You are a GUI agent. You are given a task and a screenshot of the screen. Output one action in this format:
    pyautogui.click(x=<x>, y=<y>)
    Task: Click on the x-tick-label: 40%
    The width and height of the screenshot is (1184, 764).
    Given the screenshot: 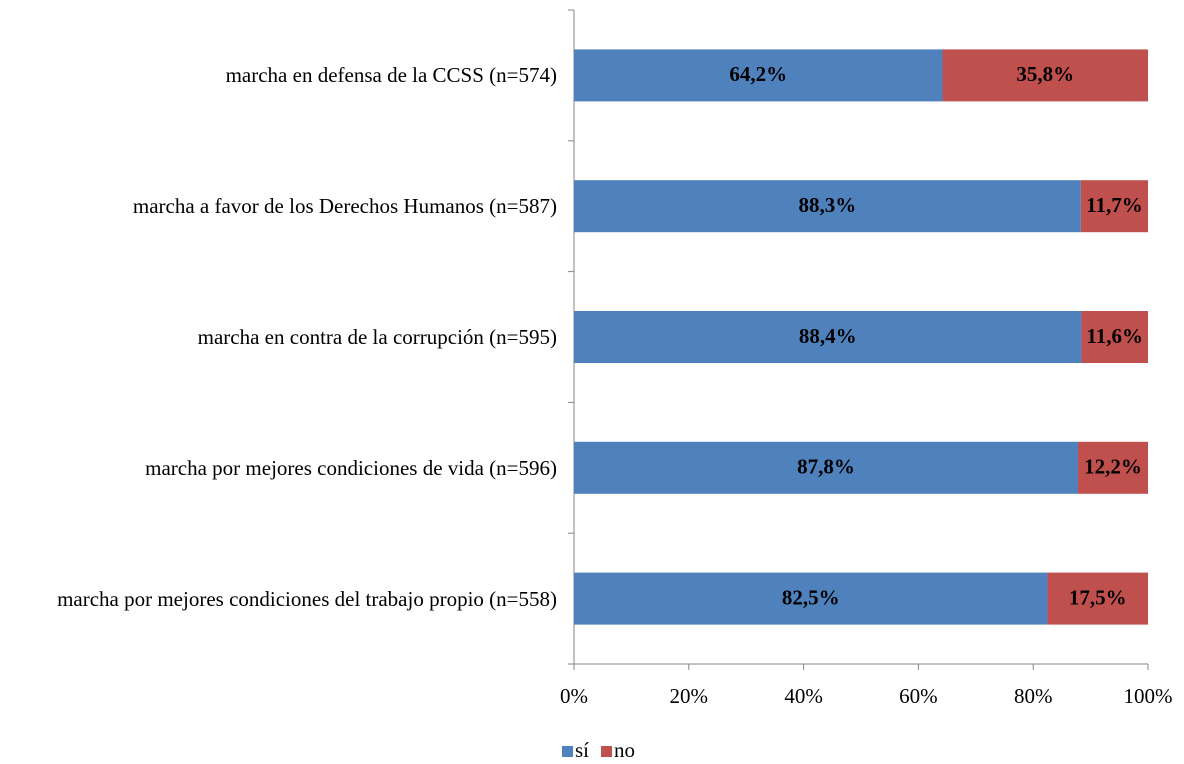 What is the action you would take?
    pyautogui.click(x=803, y=696)
    